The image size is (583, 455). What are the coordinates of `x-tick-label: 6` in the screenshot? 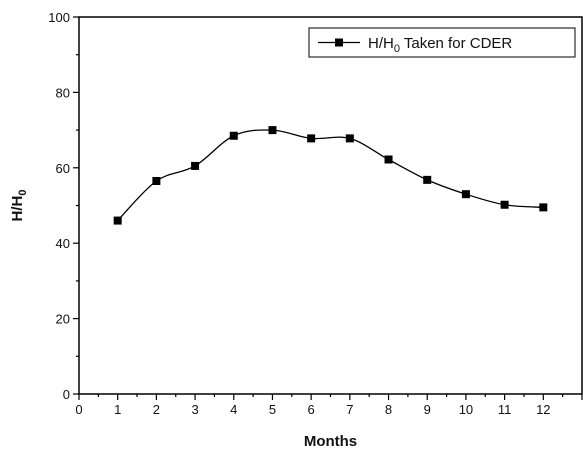 It's located at (311, 409).